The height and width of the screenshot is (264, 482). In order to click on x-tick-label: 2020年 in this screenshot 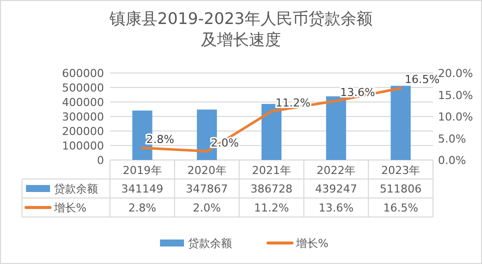, I will do `click(206, 170)`.